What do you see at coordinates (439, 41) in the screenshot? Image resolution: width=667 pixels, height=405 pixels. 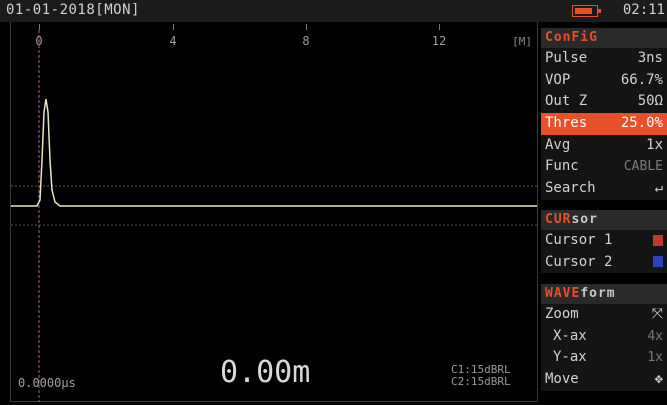 I see `scale-tick-label: 12` at bounding box center [439, 41].